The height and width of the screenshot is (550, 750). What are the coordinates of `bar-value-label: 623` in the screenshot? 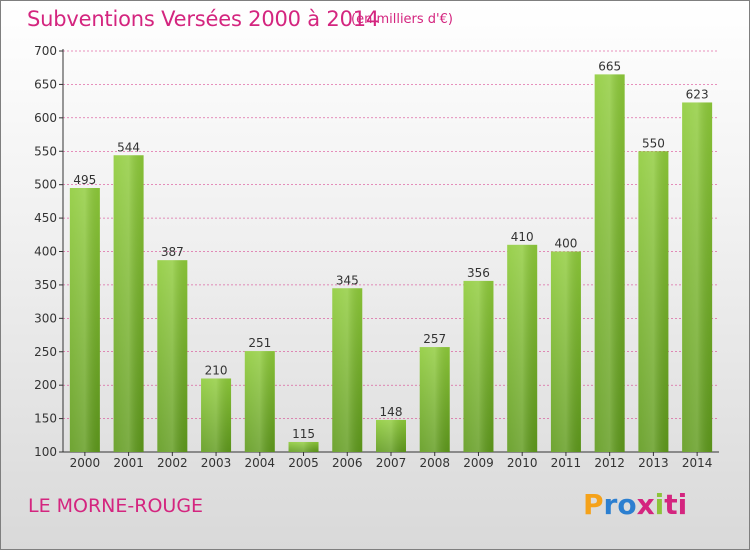 It's located at (697, 94).